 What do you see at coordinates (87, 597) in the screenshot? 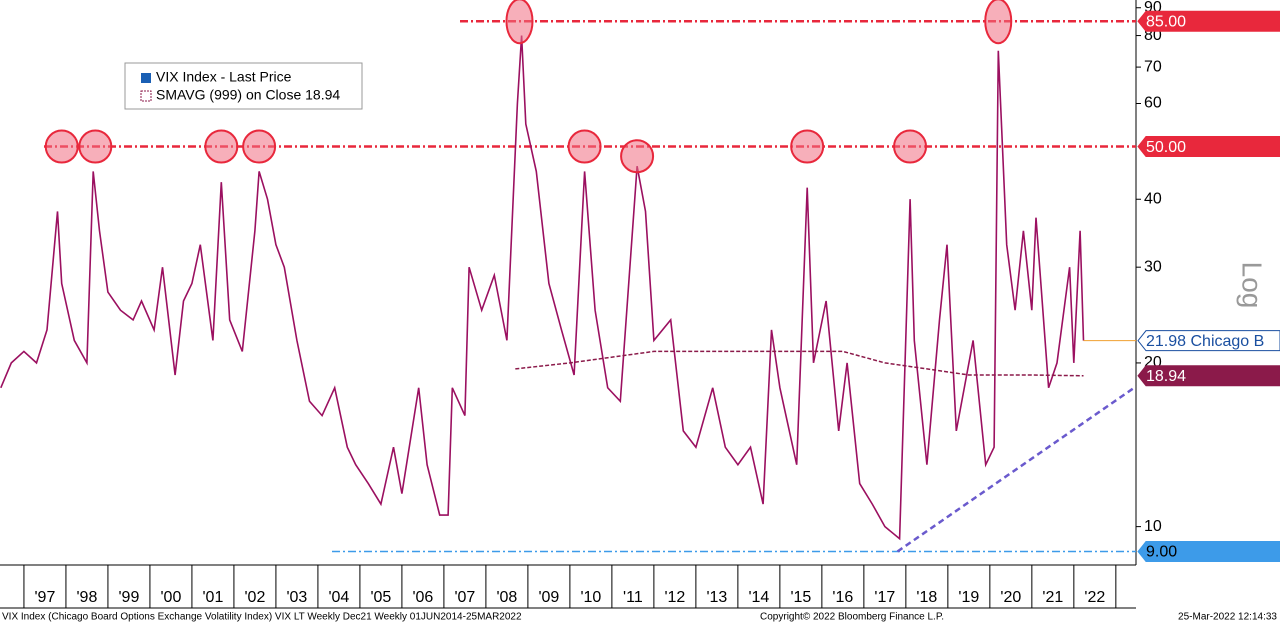
I see `x-tick-label: '98` at bounding box center [87, 597].